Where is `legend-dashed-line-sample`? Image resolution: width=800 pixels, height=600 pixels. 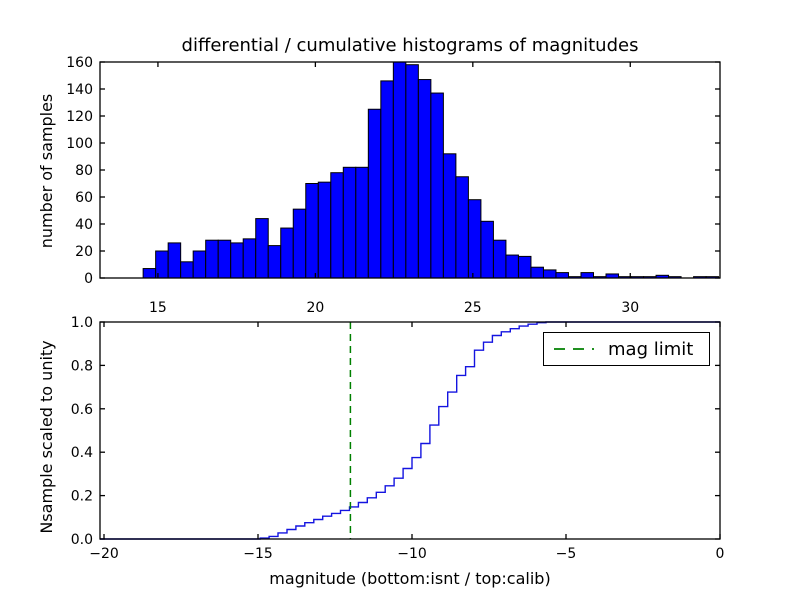 legend-dashed-line-sample is located at coordinates (574, 349).